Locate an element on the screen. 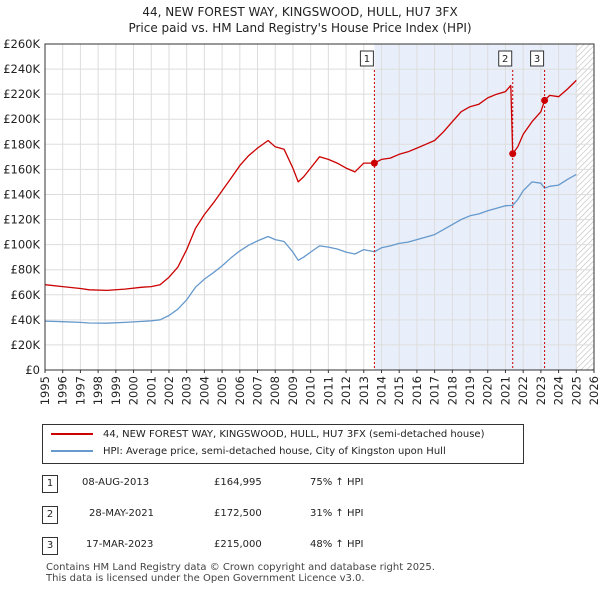 This screenshot has height=590, width=600. x-tick-label: 1997 is located at coordinates (80, 390).